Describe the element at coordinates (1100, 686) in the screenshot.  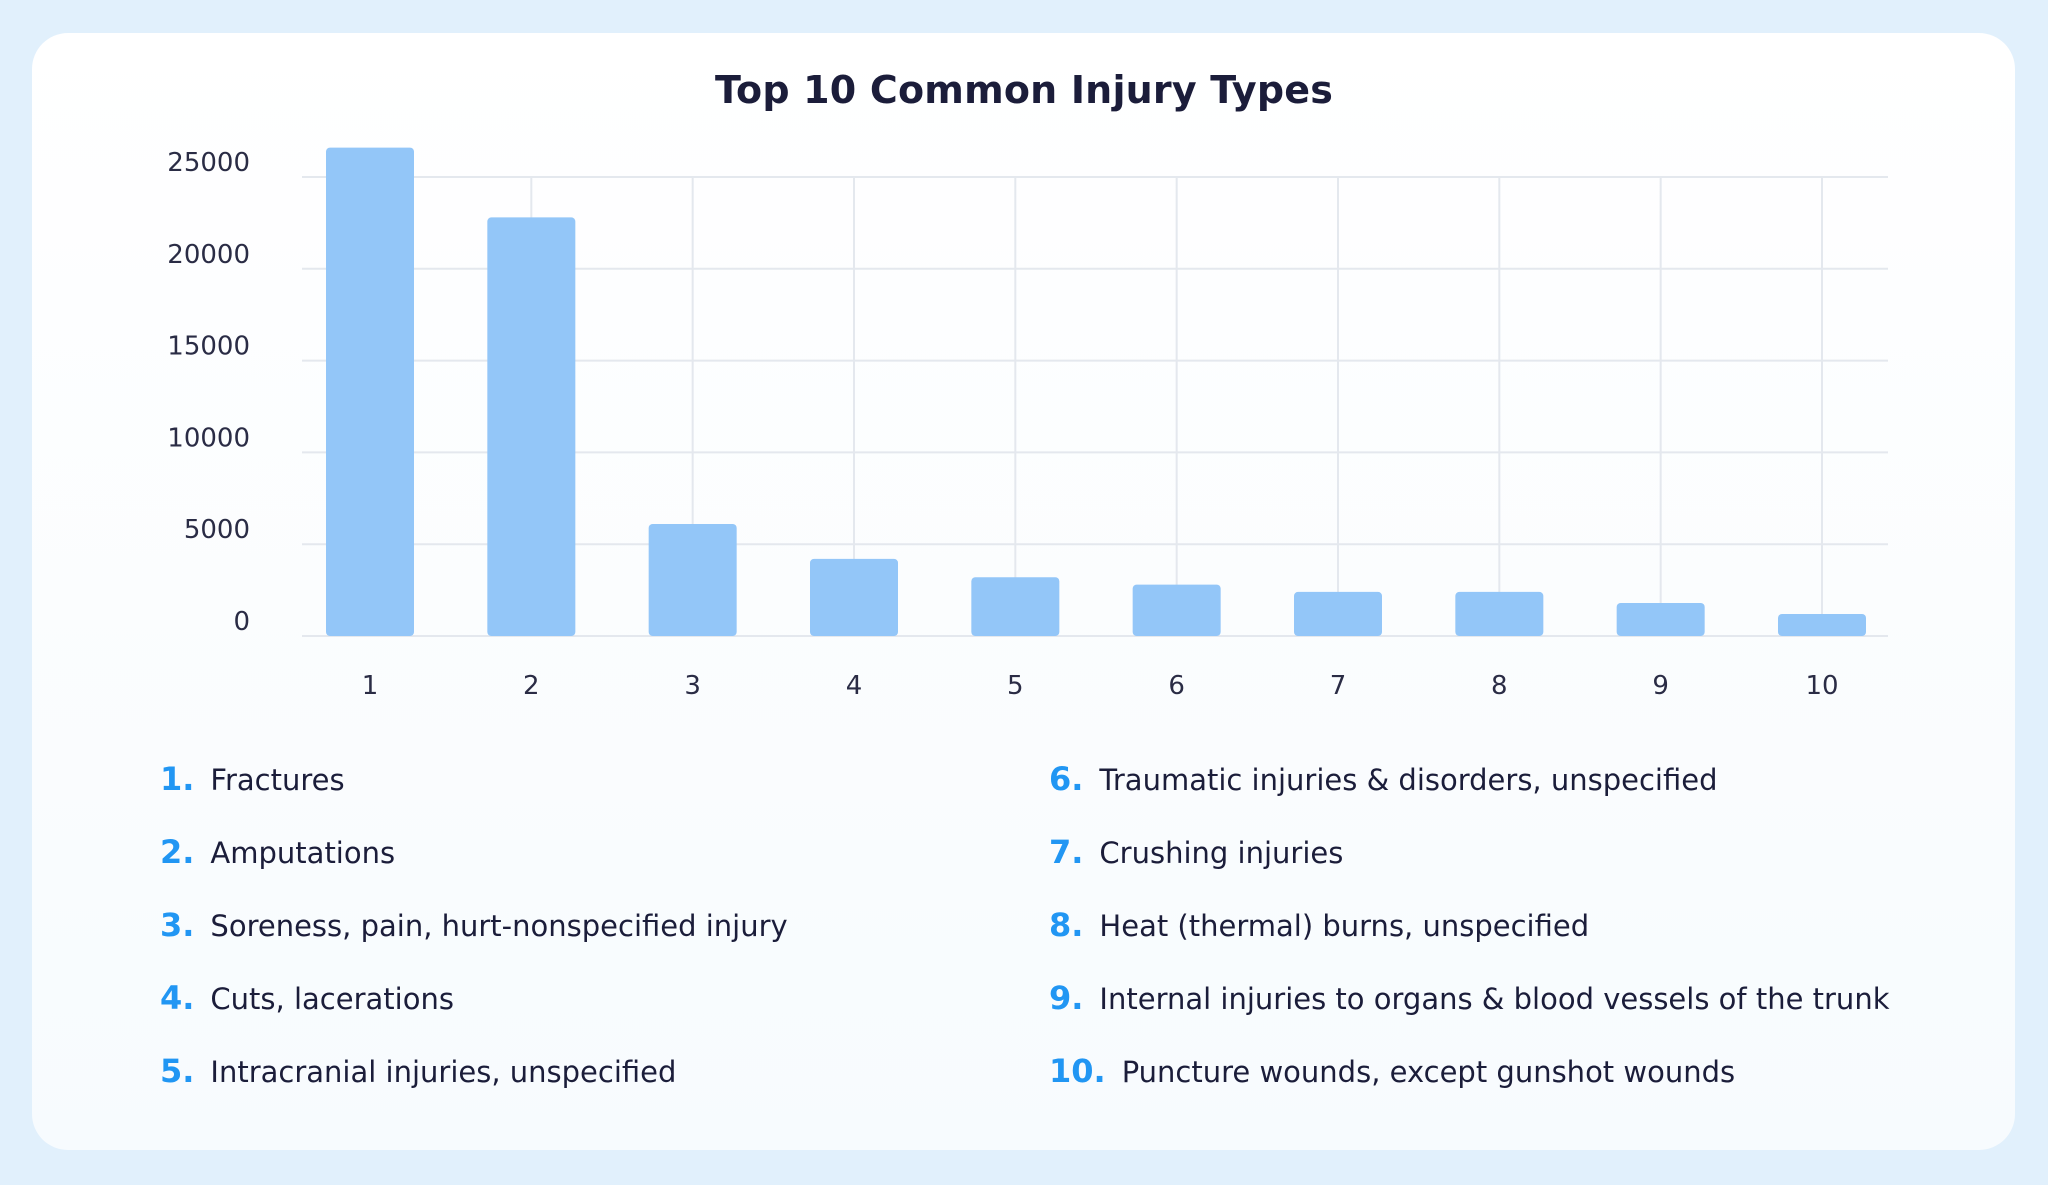
I see `x-axis-ticks: 1 2 3 4 5 6 7 8 9 10` at that location.